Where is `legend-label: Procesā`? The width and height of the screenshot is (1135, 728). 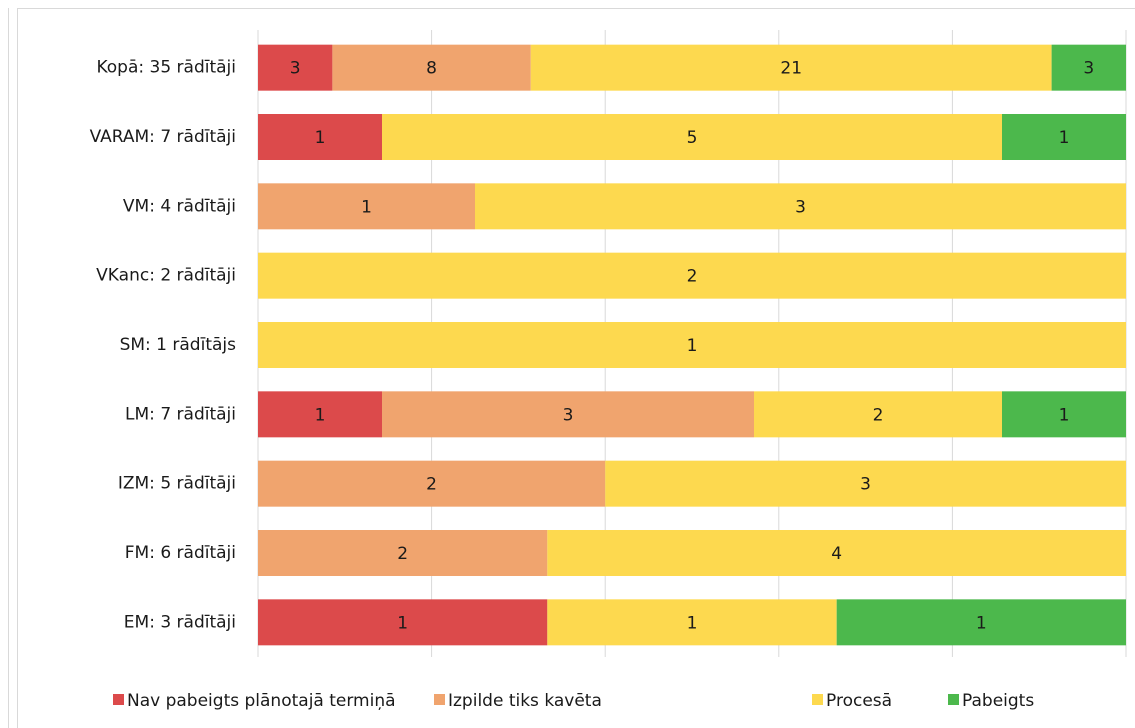 legend-label: Procesā is located at coordinates (859, 701).